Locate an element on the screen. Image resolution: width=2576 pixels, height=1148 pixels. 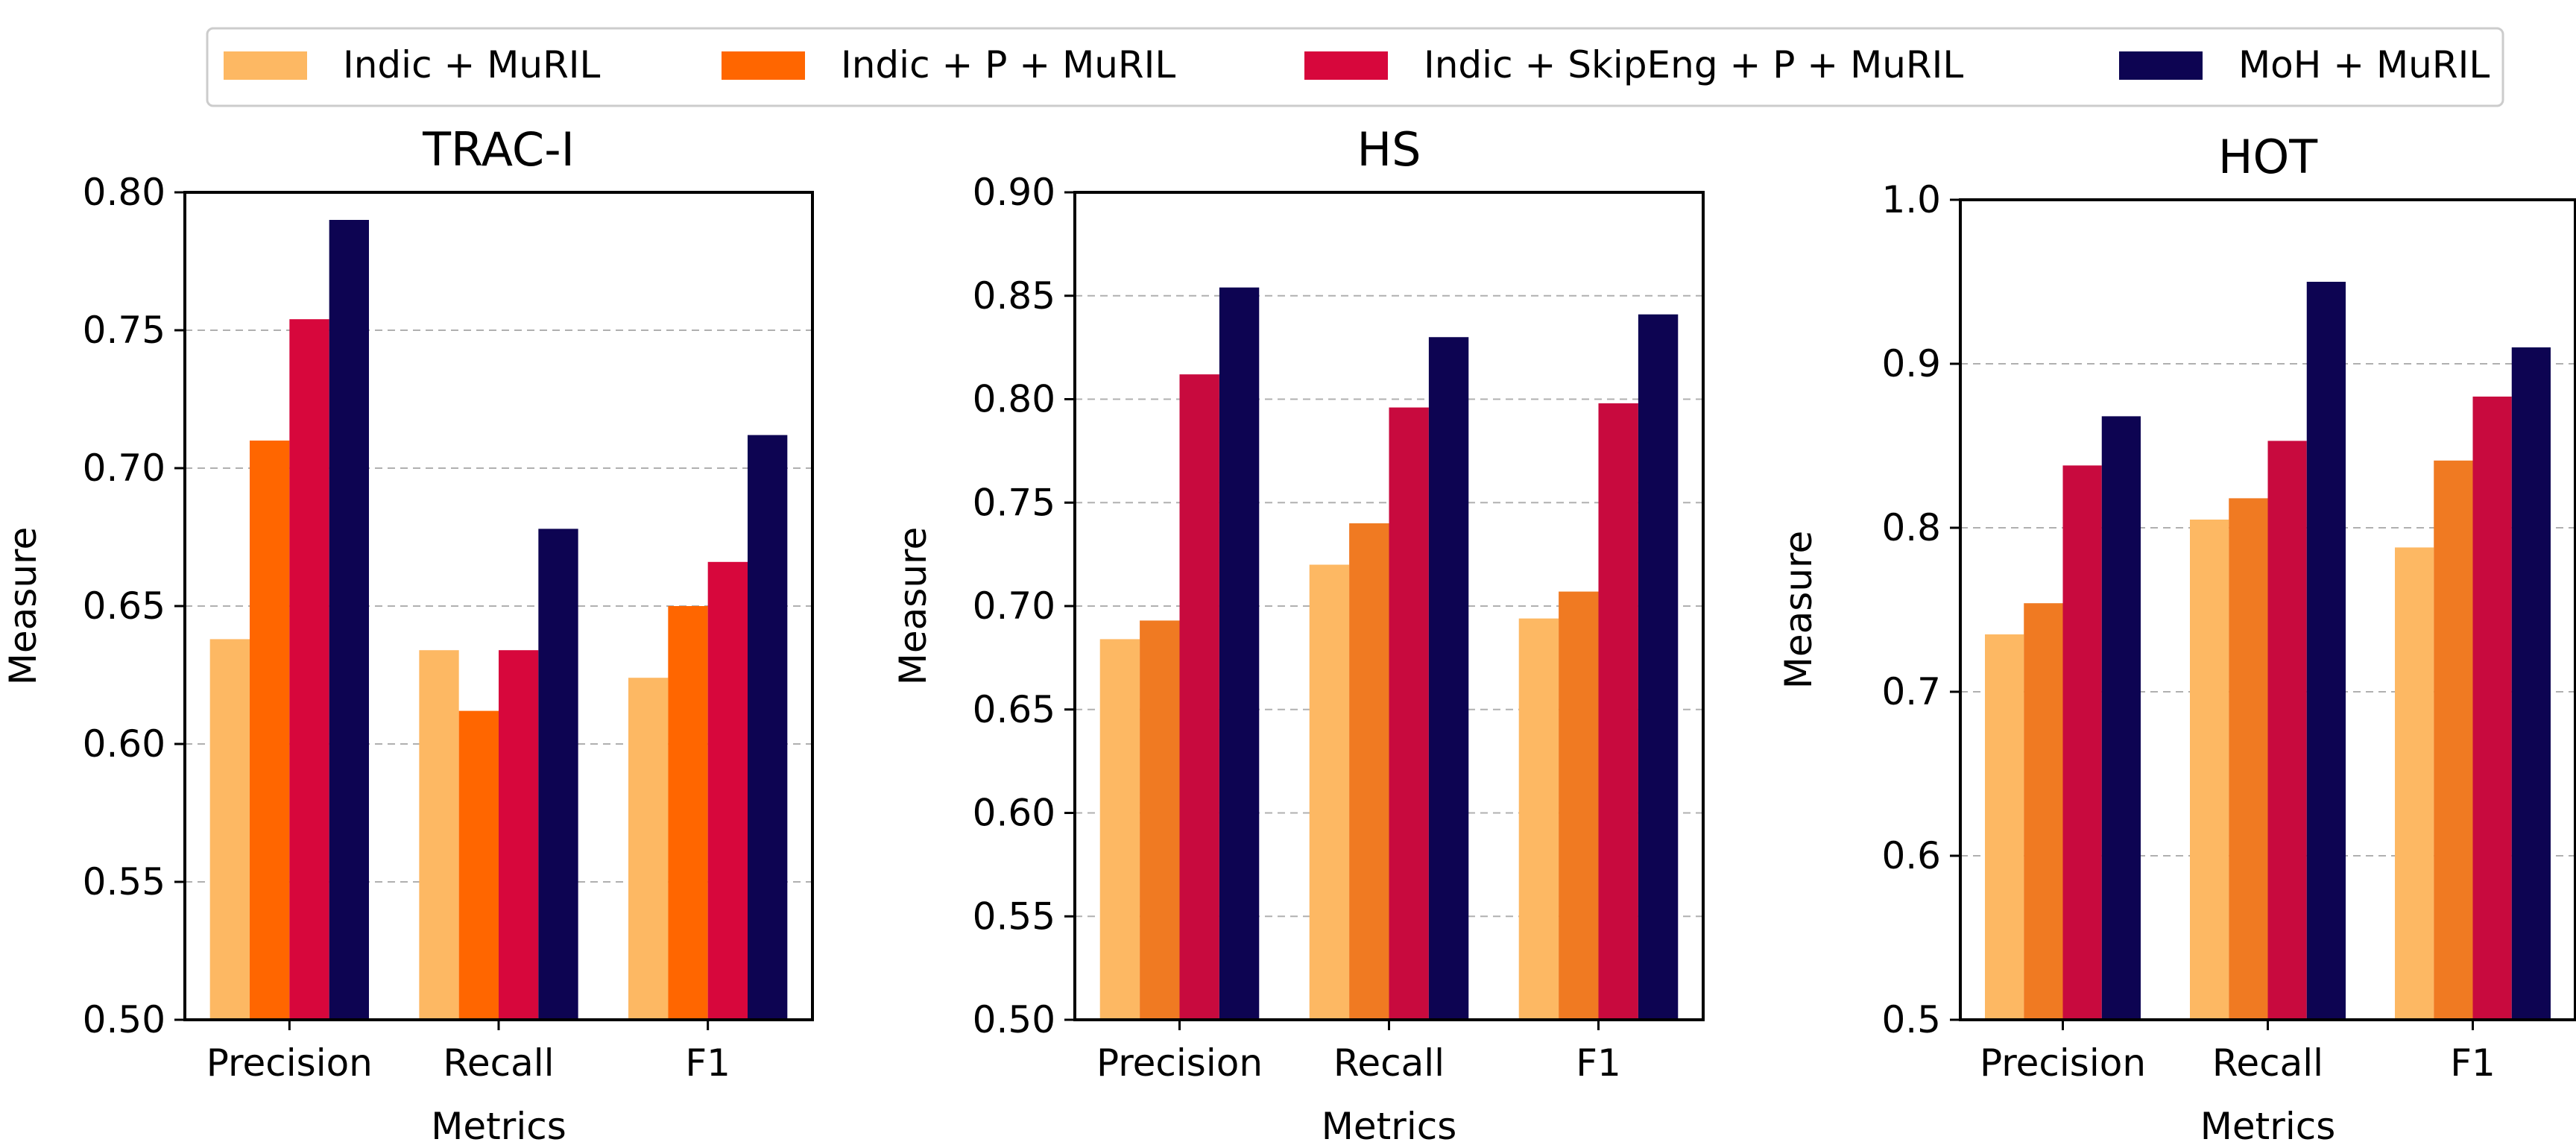
y-tick-label: 0.8 is located at coordinates (1911, 527).